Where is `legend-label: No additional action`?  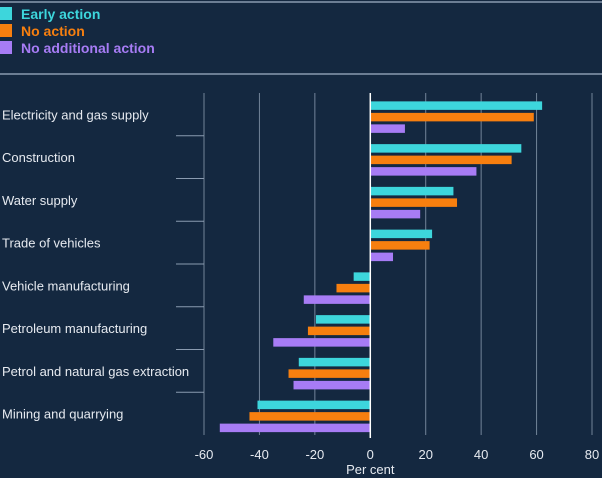
legend-label: No additional action is located at coordinates (88, 48).